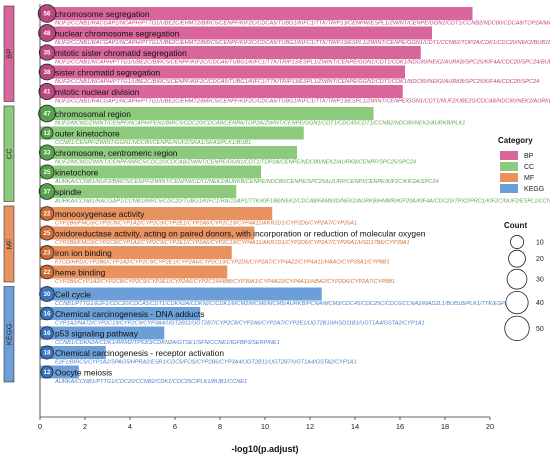 This screenshot has width=550, height=459. I want to click on count-label: 18, so click(47, 353).